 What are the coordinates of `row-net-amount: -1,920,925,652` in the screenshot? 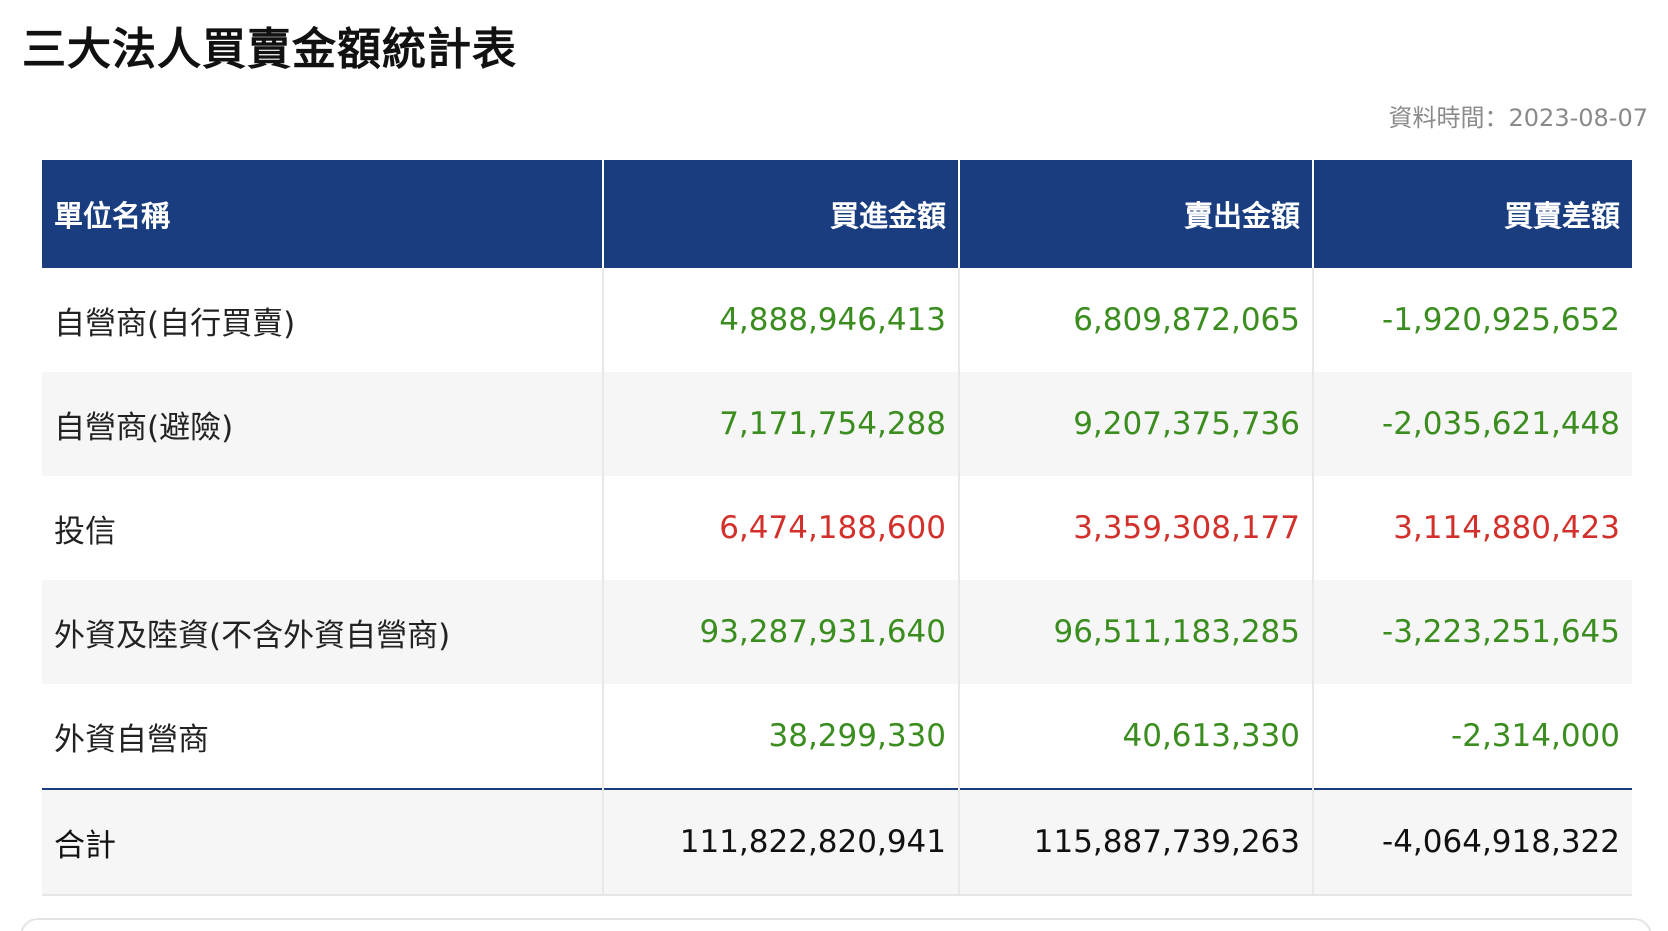 It's located at (1472, 320).